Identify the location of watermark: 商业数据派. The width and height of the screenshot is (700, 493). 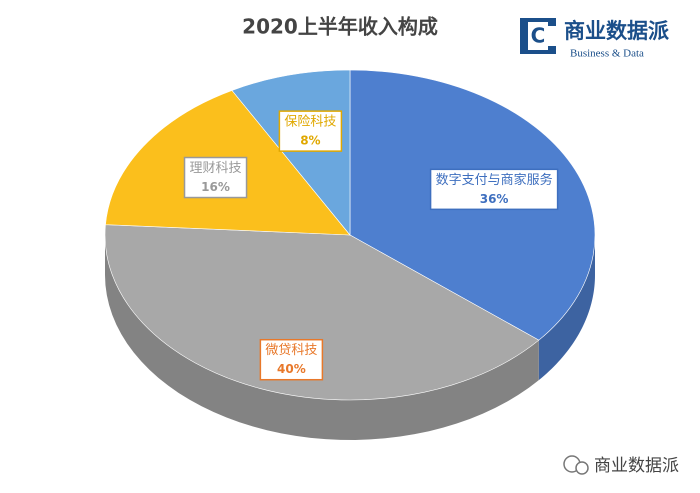
(621, 465).